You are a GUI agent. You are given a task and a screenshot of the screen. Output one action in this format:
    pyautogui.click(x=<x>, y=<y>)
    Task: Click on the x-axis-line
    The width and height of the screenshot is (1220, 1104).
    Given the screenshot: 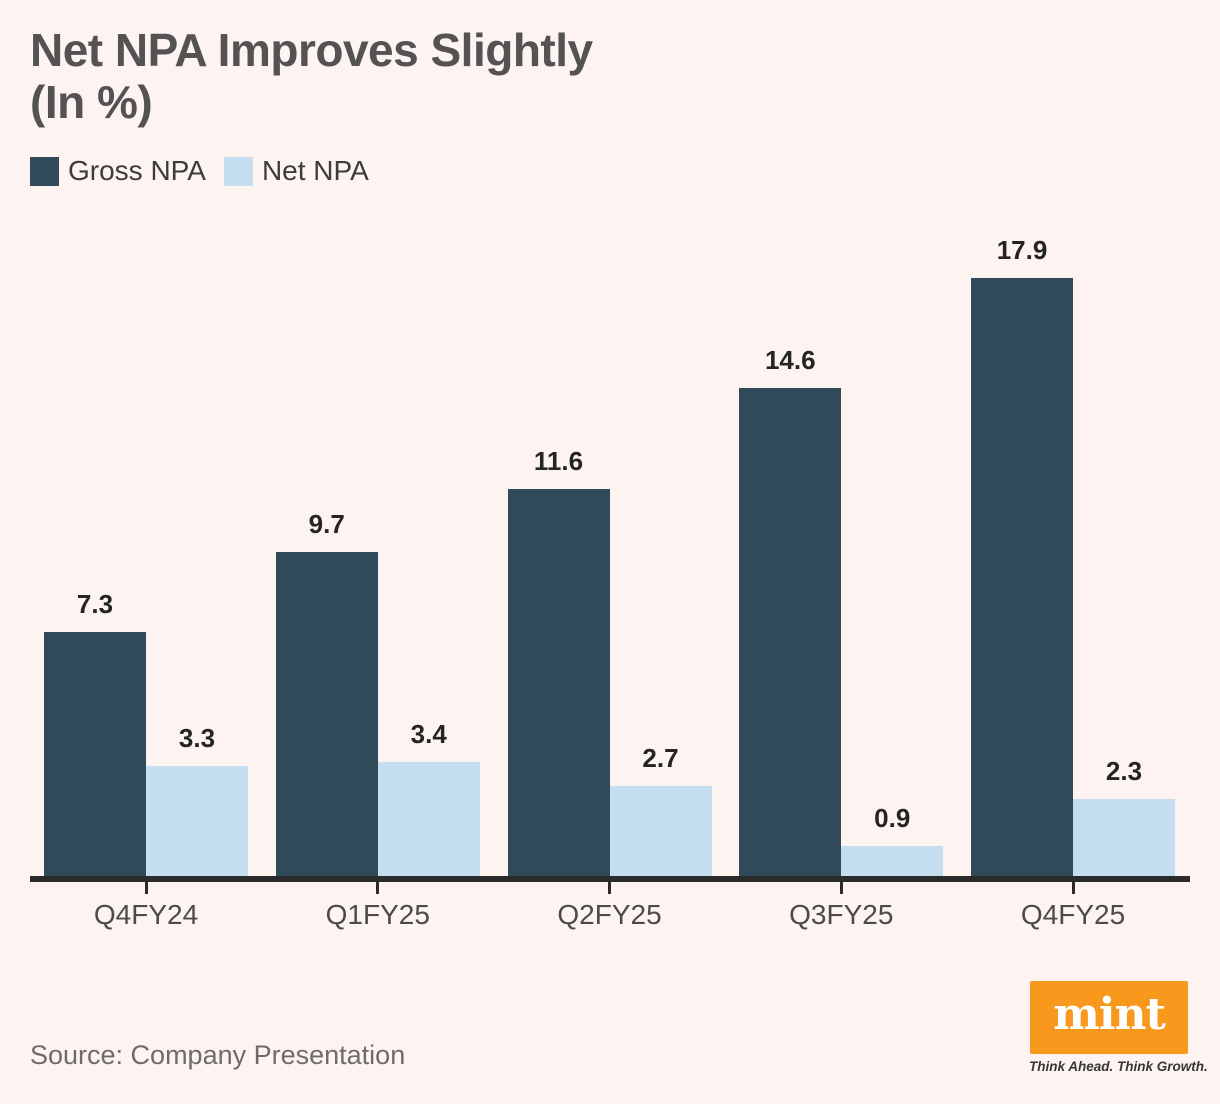 What is the action you would take?
    pyautogui.click(x=610, y=879)
    